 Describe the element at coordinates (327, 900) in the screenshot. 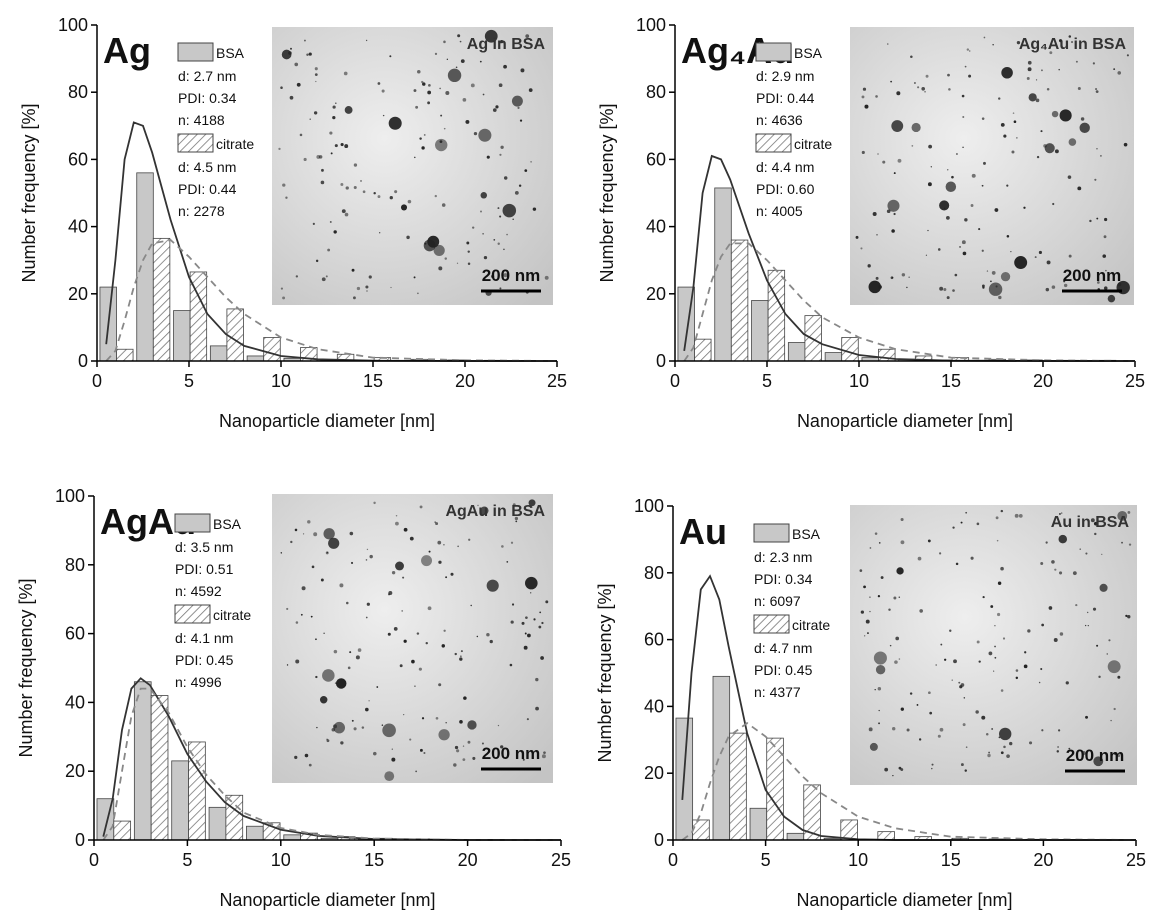

I see `x-axis-label: Nanoparticle diameter [nm]` at that location.